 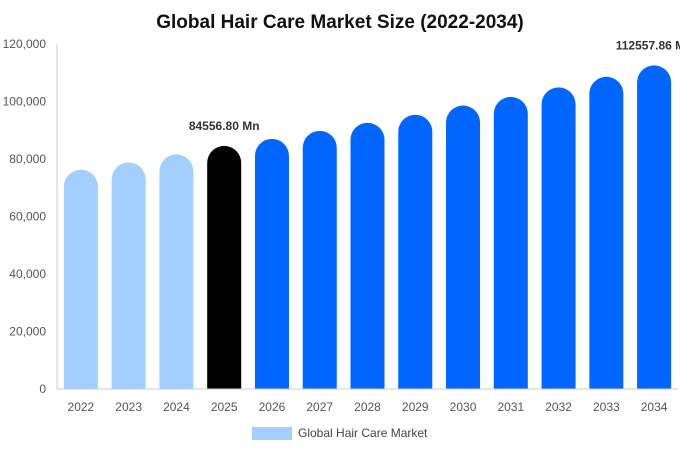 I want to click on y-tick-label: 20,000, so click(x=27, y=332).